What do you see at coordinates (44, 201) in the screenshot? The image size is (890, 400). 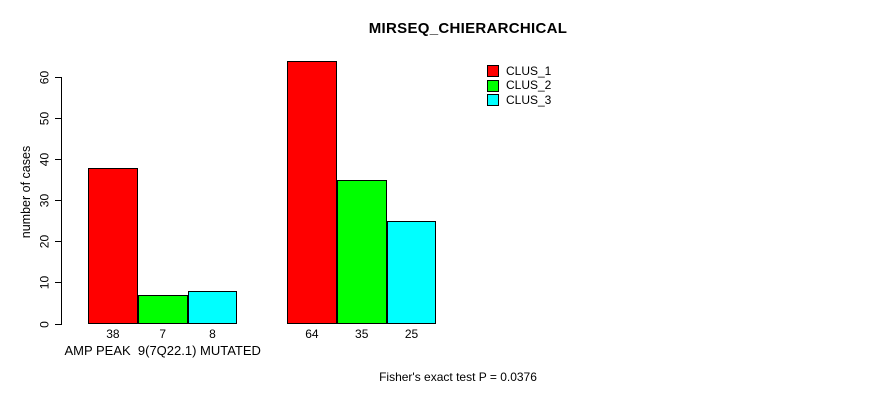 I see `y-axis-tick-label: 30` at bounding box center [44, 201].